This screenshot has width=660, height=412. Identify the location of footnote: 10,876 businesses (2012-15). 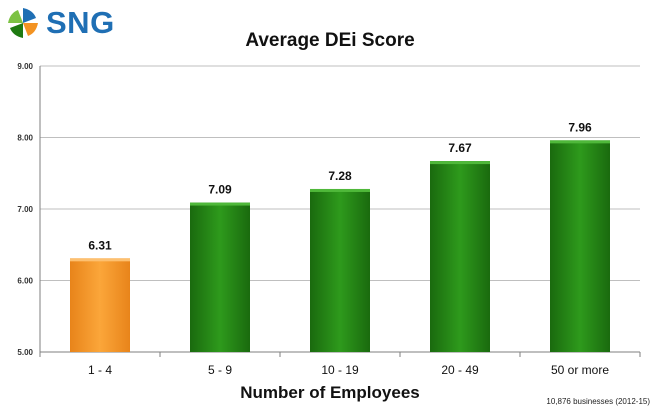
(598, 401).